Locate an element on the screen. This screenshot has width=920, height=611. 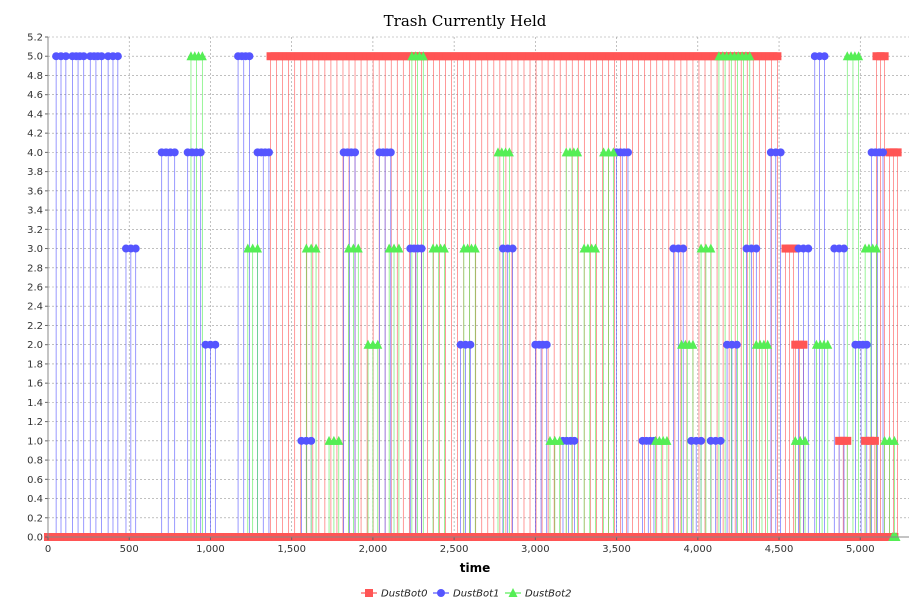
x-tick-label: 0 is located at coordinates (48, 549).